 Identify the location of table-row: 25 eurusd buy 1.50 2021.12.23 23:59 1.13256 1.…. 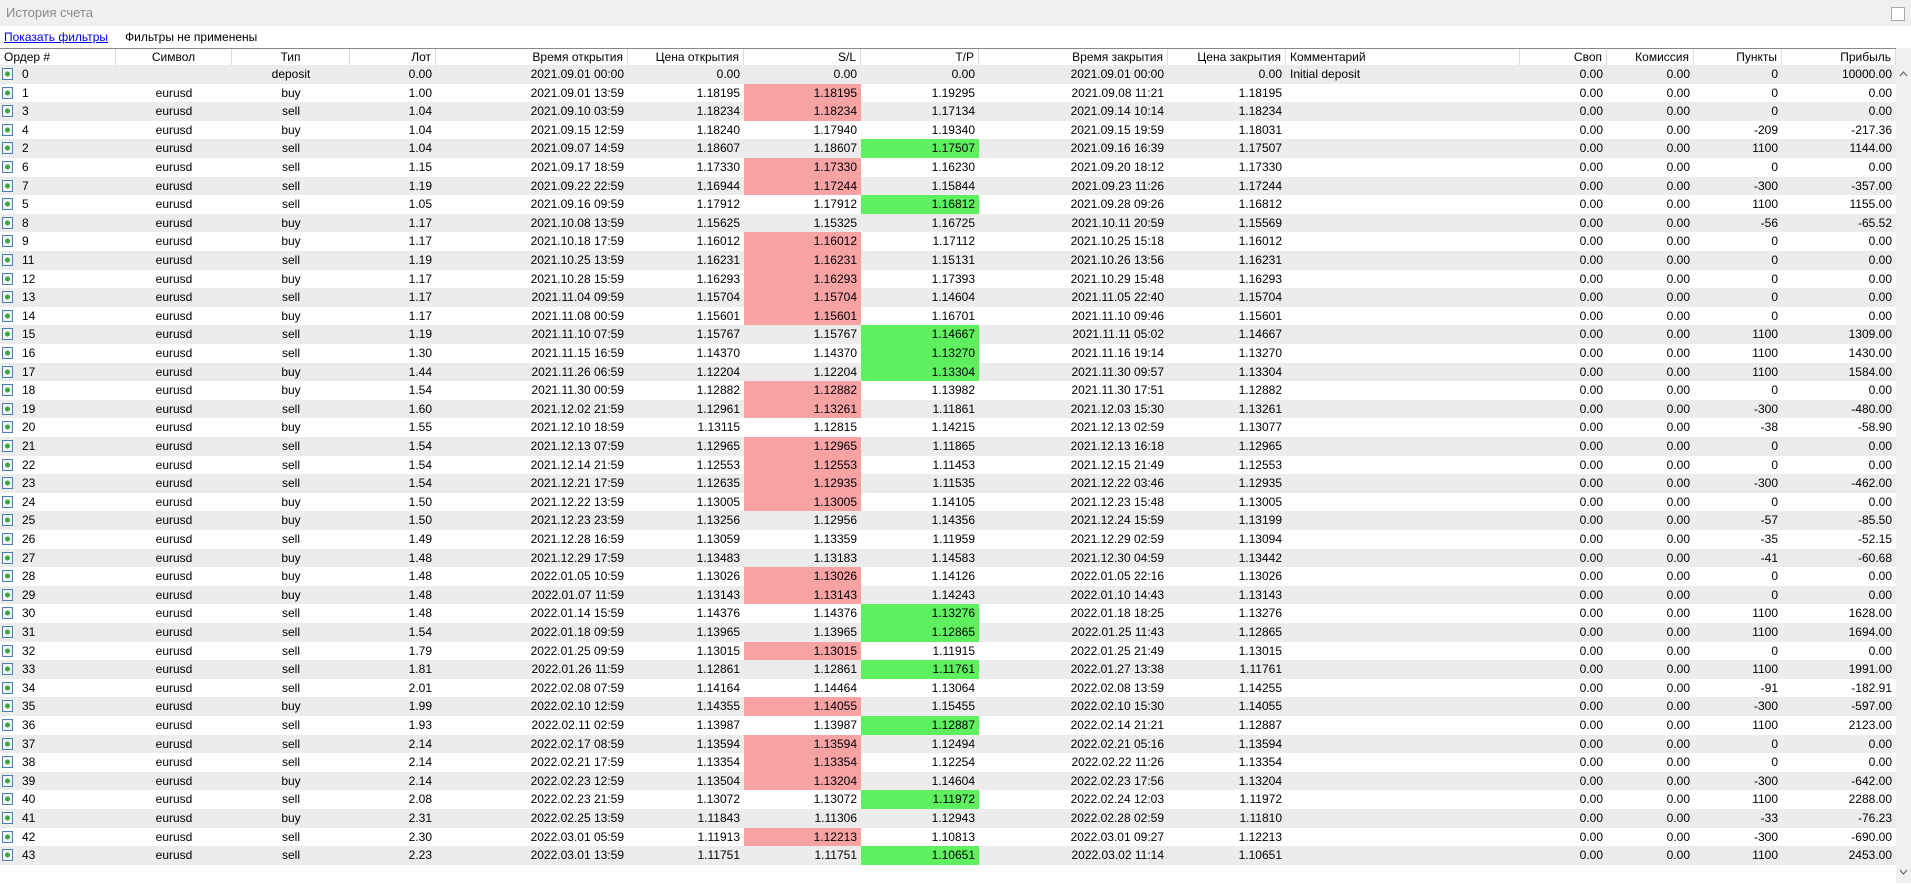
(948, 520).